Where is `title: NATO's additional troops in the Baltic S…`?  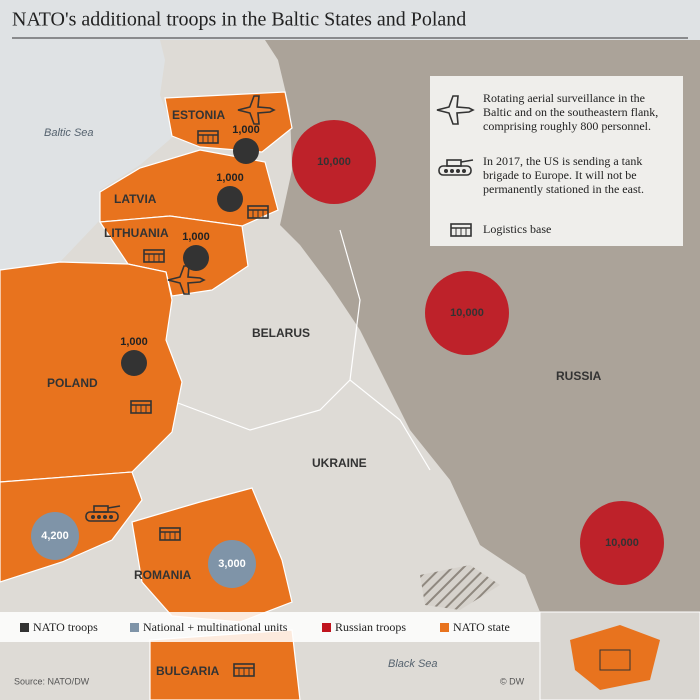
title: NATO's additional troops in the Baltic S… is located at coordinates (239, 20).